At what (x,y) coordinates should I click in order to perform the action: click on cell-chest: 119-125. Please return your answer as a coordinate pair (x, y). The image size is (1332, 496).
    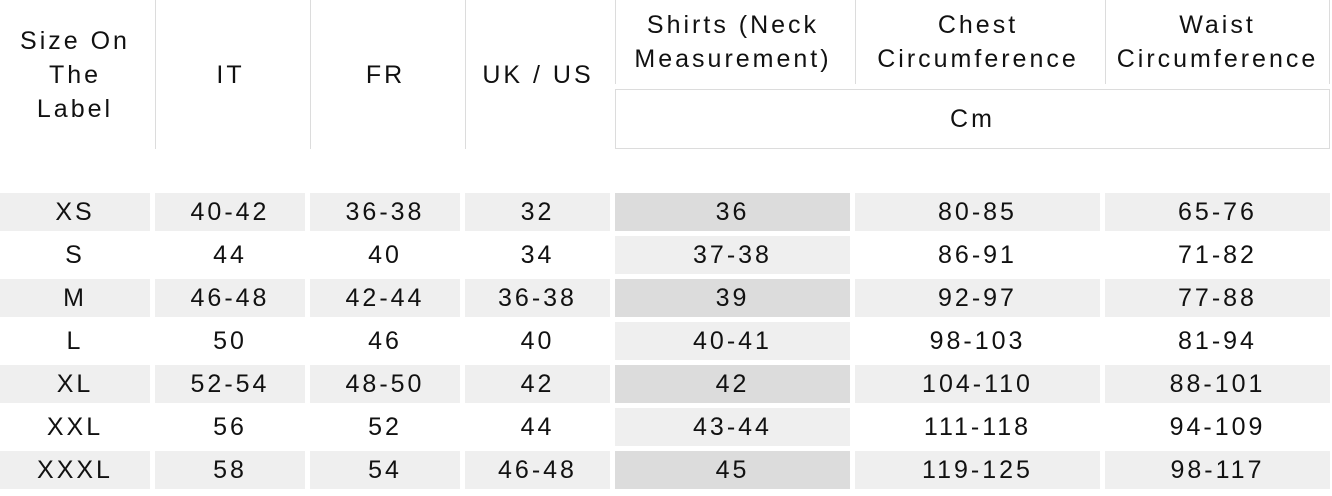
    Looking at the image, I should click on (977, 470).